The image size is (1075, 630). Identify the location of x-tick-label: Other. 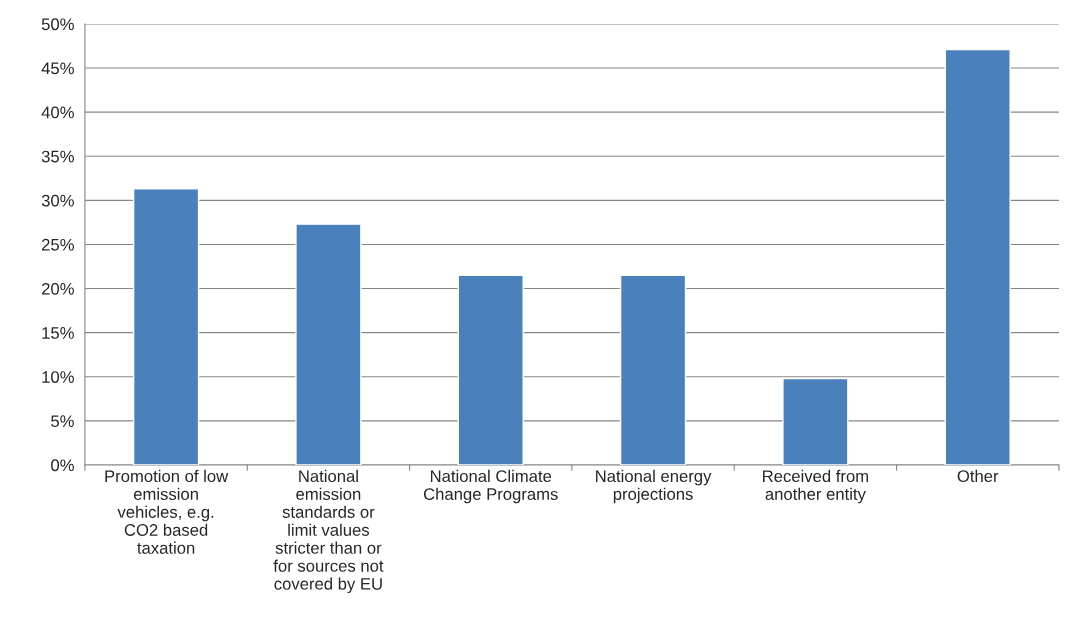
(978, 476).